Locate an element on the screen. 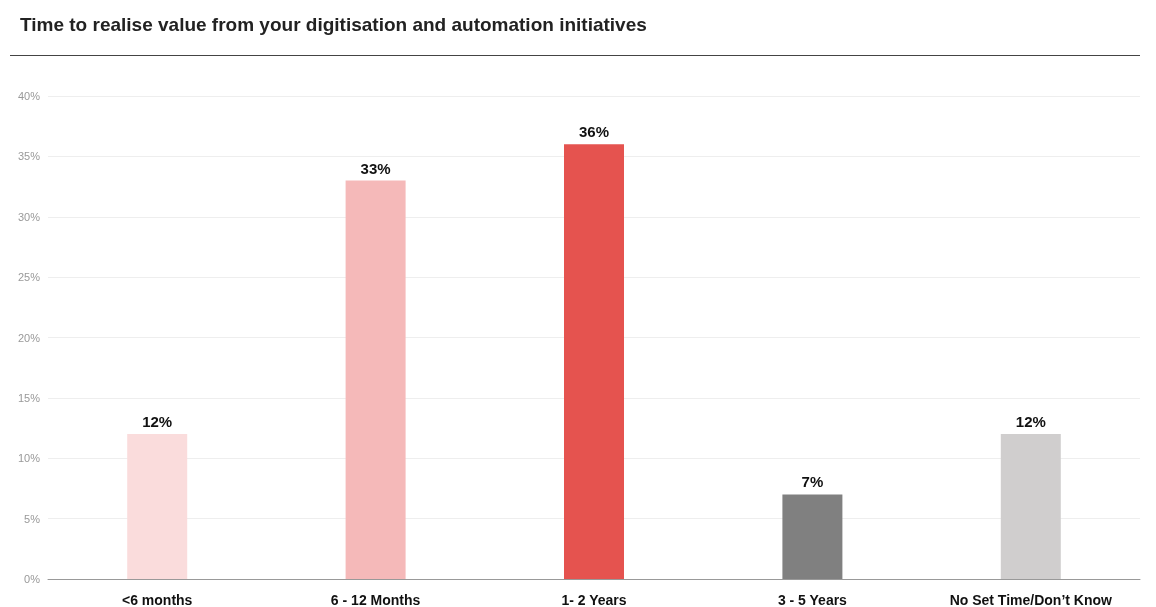  y-tick-label: 20% is located at coordinates (29, 337).